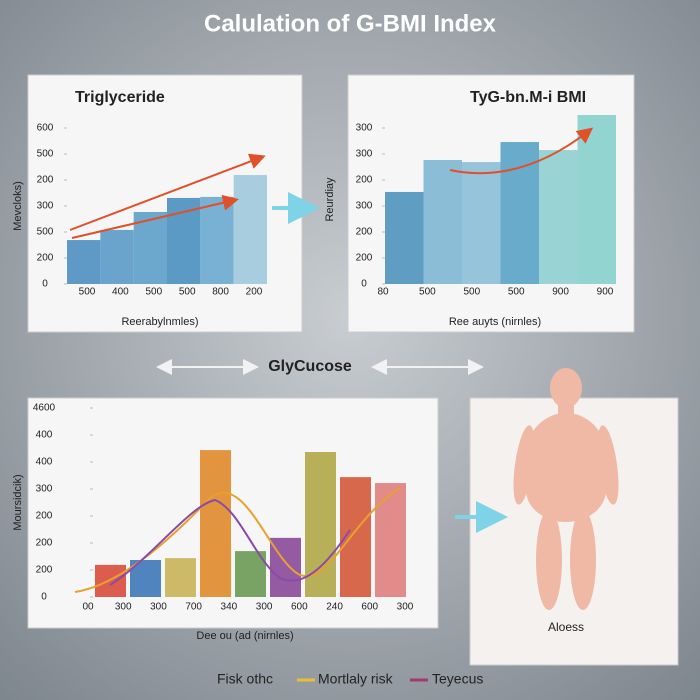 This screenshot has width=700, height=700. Describe the element at coordinates (528, 97) in the screenshot. I see `chart-title: TyG-bn.M-i BMI` at that location.